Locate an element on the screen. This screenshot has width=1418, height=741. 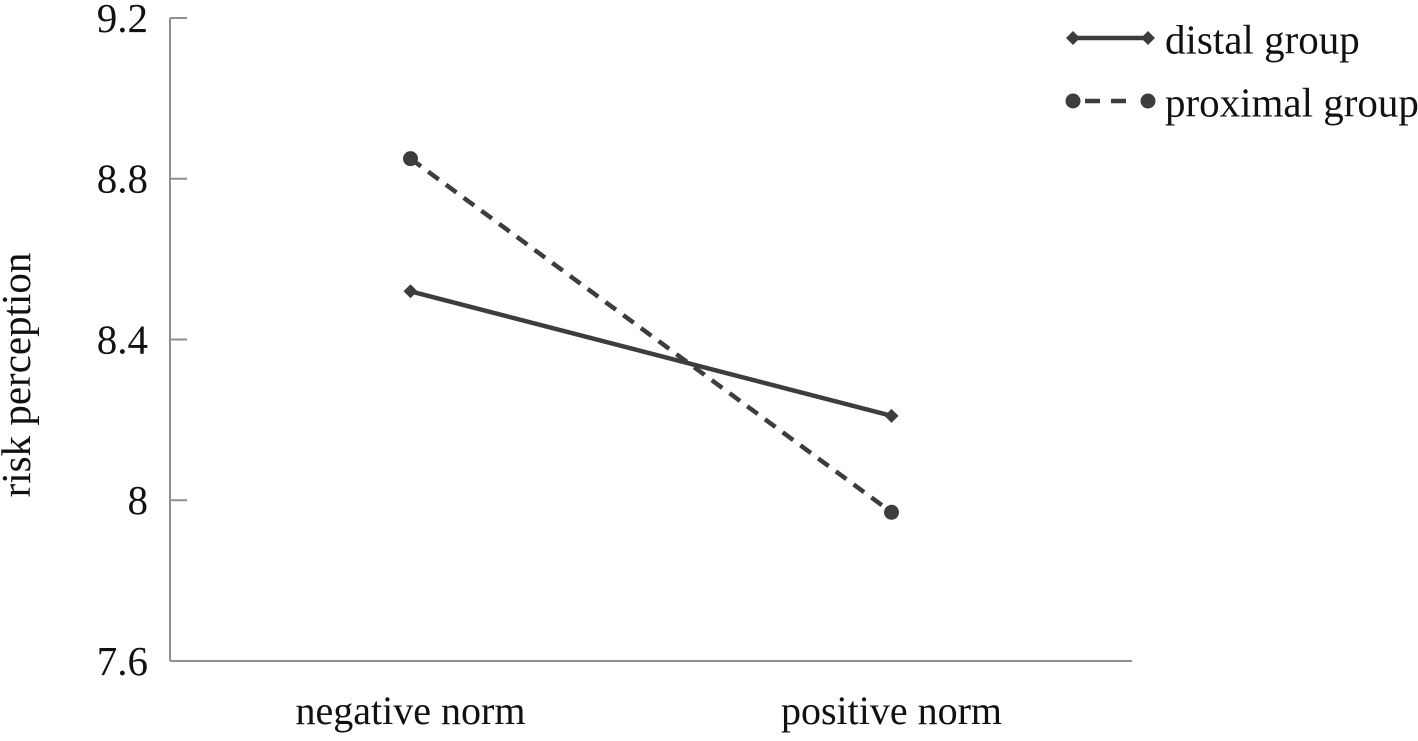
series-distal-group is located at coordinates (651, 353).